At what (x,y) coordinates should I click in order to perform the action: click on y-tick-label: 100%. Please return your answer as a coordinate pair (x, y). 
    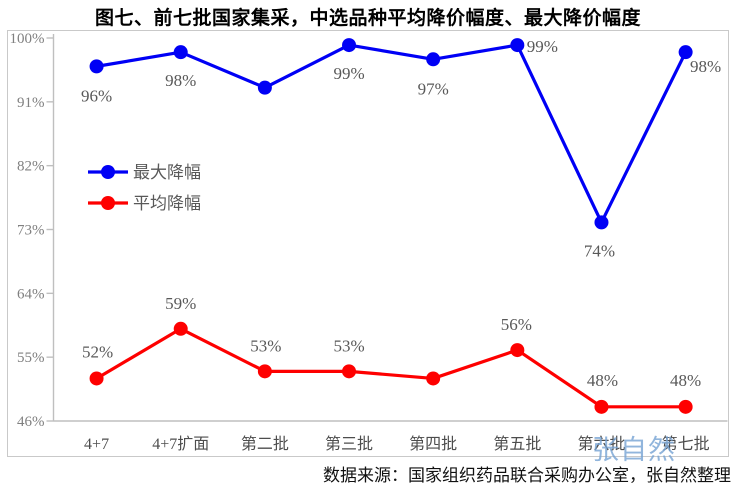
    Looking at the image, I should click on (27, 39).